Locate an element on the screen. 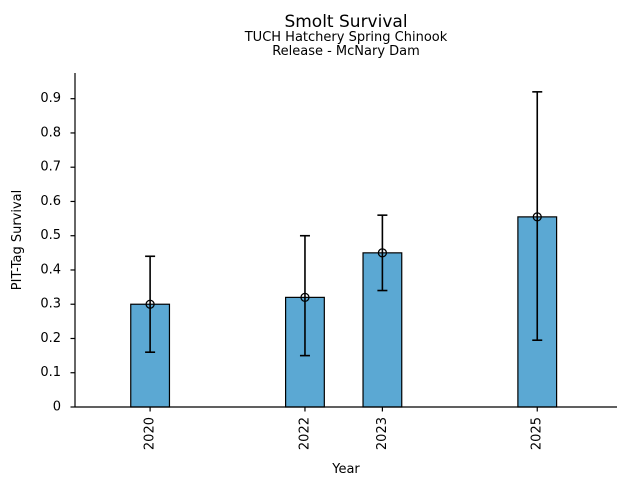 Image resolution: width=640 pixels, height=480 pixels. chart-title: Smolt Survival is located at coordinates (345, 22).